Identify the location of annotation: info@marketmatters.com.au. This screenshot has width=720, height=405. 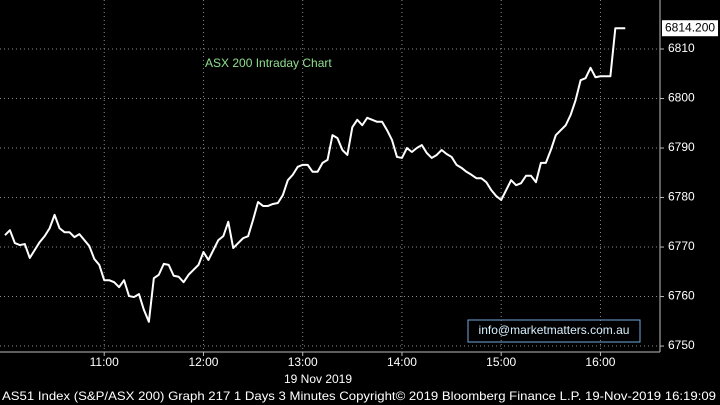
(554, 330).